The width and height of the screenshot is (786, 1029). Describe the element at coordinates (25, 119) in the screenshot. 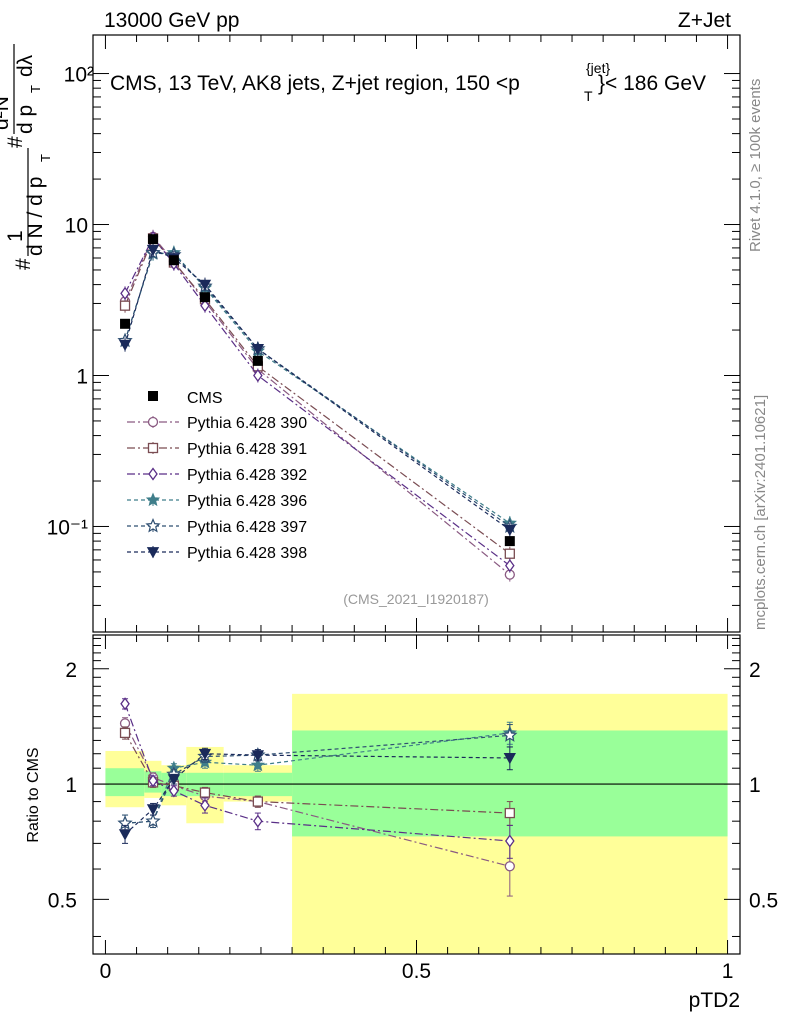

I see `ylabel-dp: d p` at that location.